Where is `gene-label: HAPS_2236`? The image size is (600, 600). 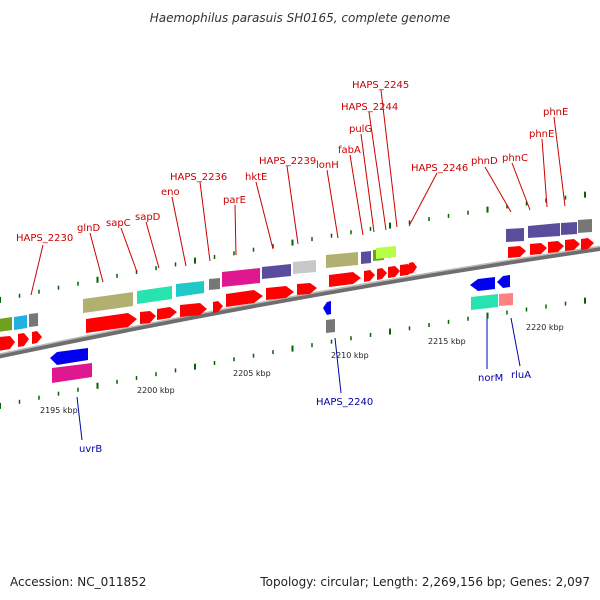 gene-label: HAPS_2236 is located at coordinates (198, 177).